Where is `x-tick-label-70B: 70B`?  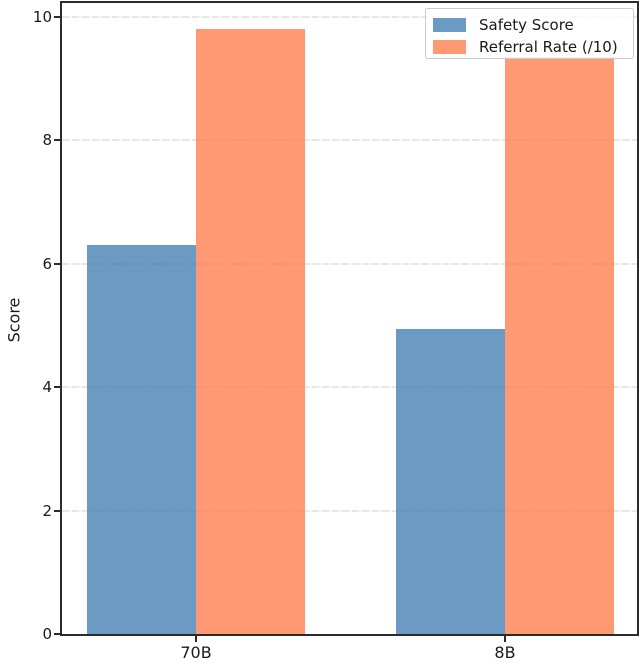
x-tick-label-70B: 70B is located at coordinates (196, 652).